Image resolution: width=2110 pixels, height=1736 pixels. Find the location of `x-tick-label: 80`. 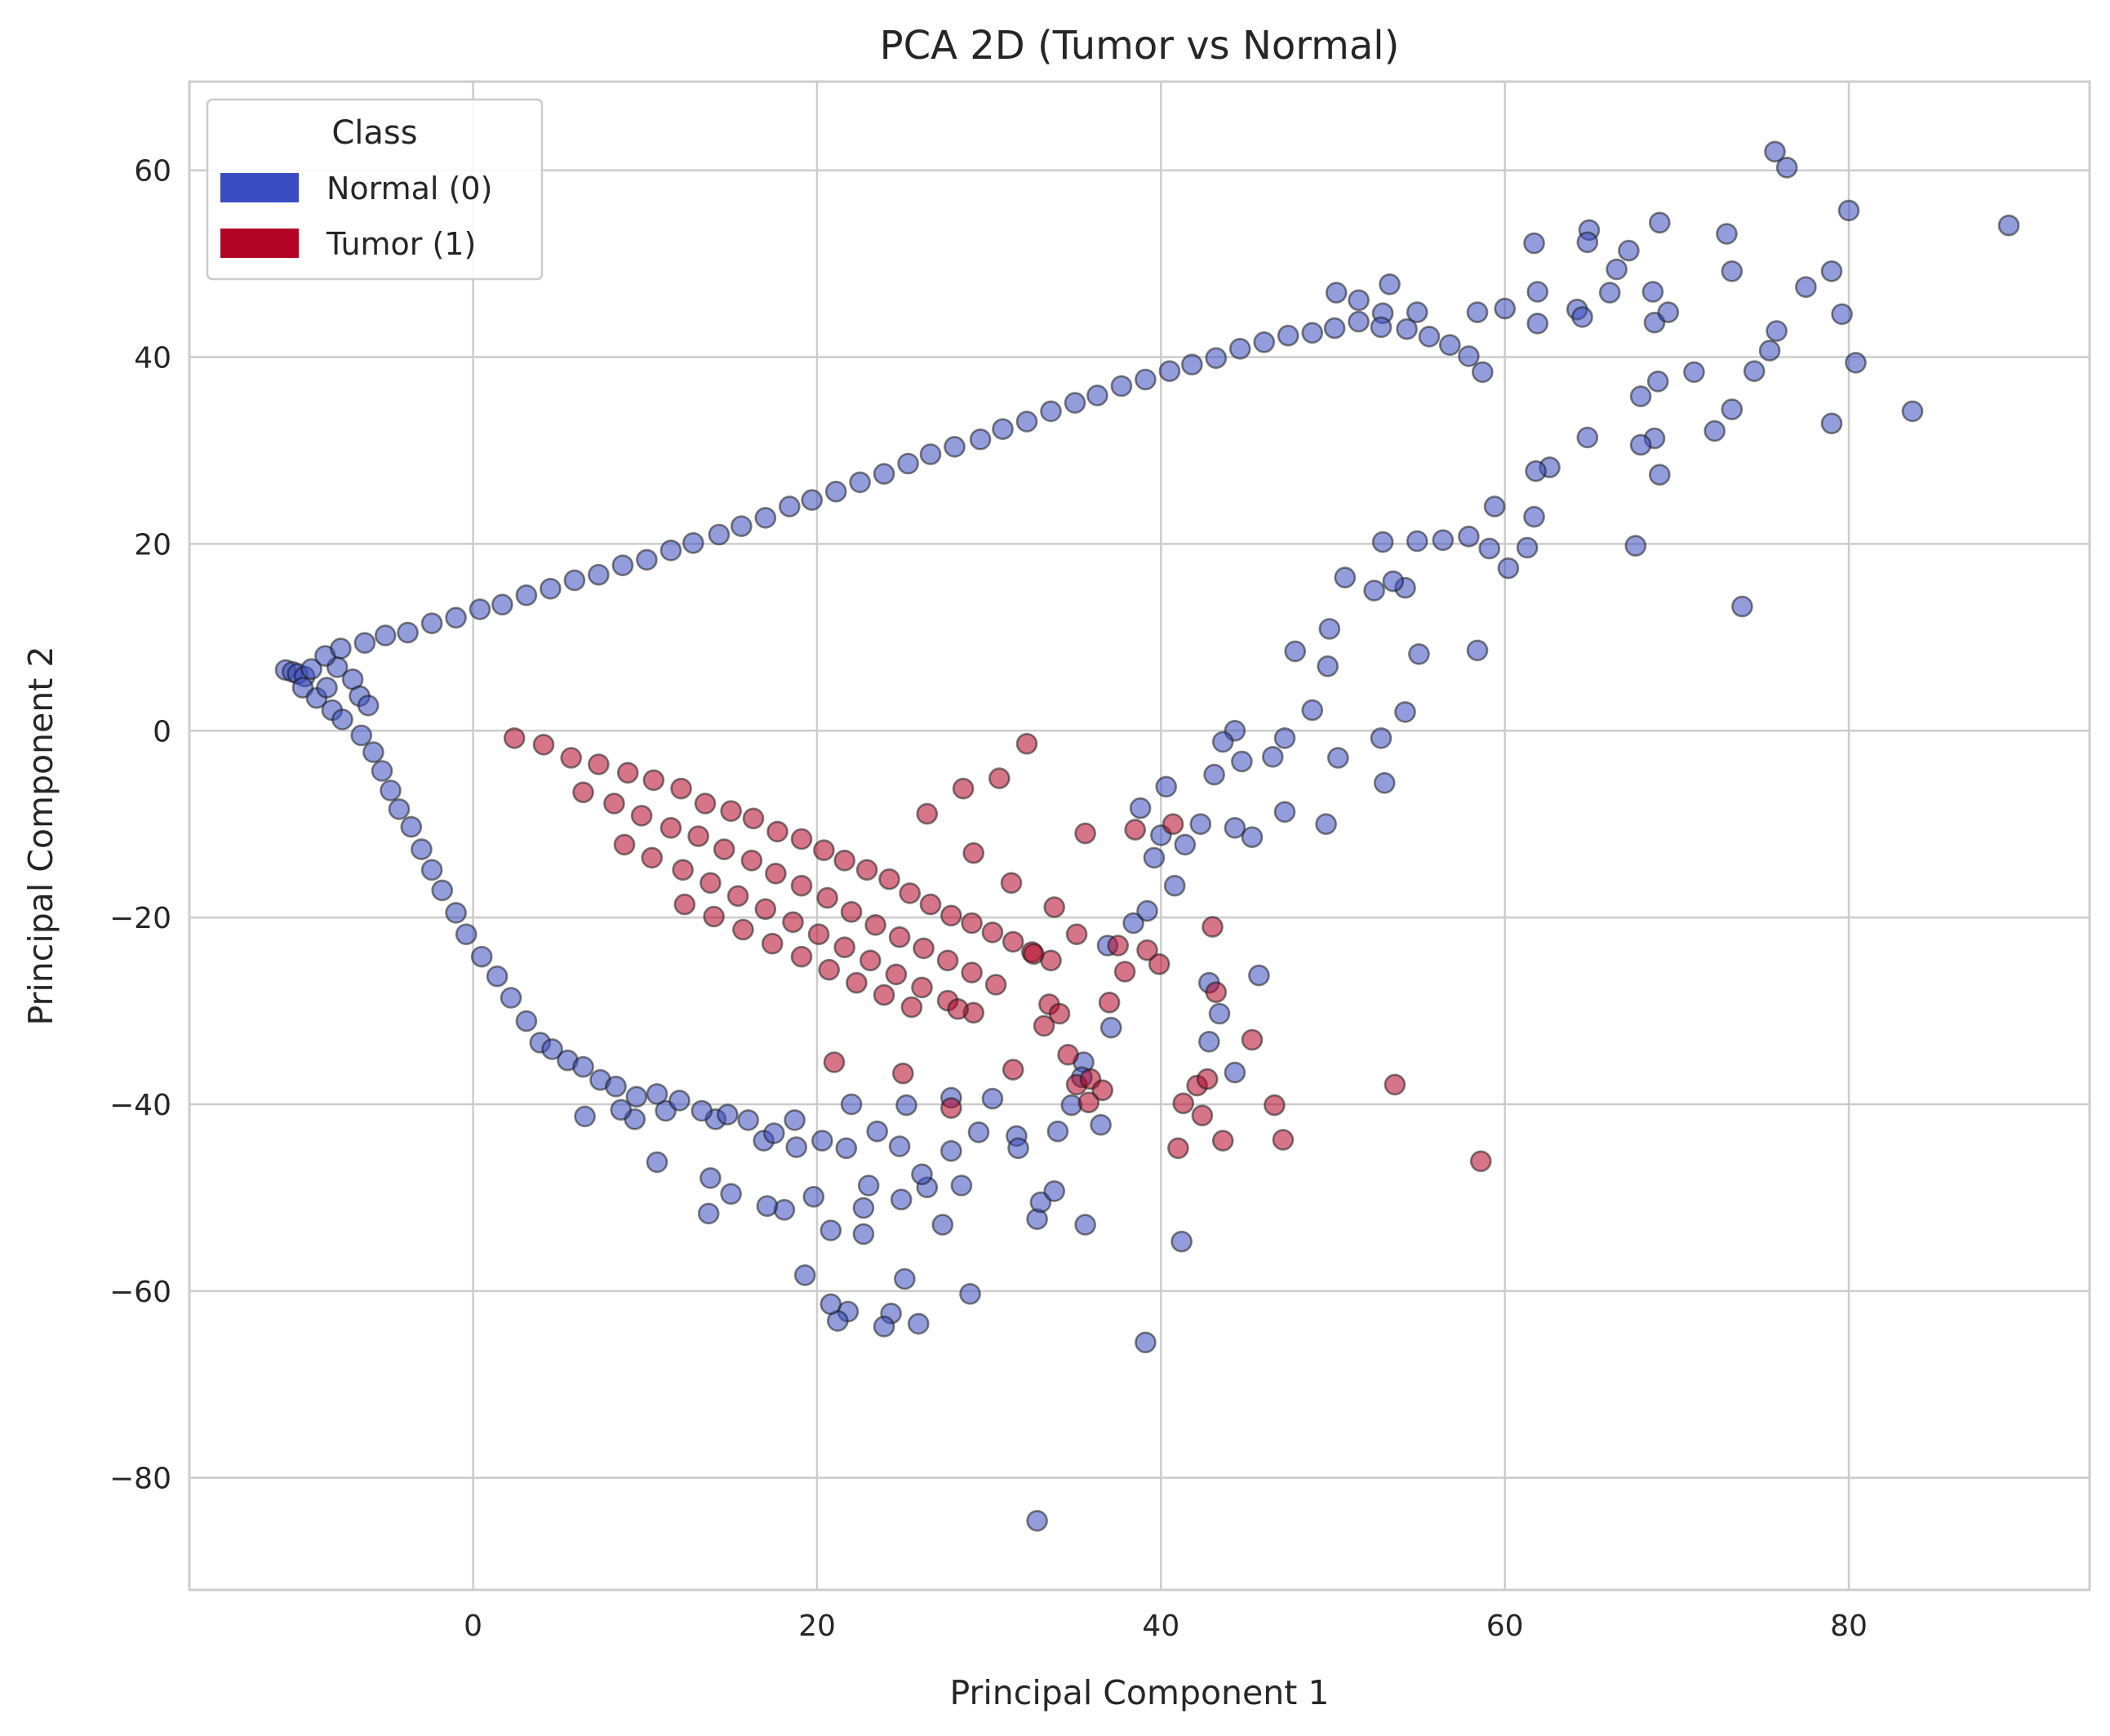

x-tick-label: 80 is located at coordinates (1849, 1626).